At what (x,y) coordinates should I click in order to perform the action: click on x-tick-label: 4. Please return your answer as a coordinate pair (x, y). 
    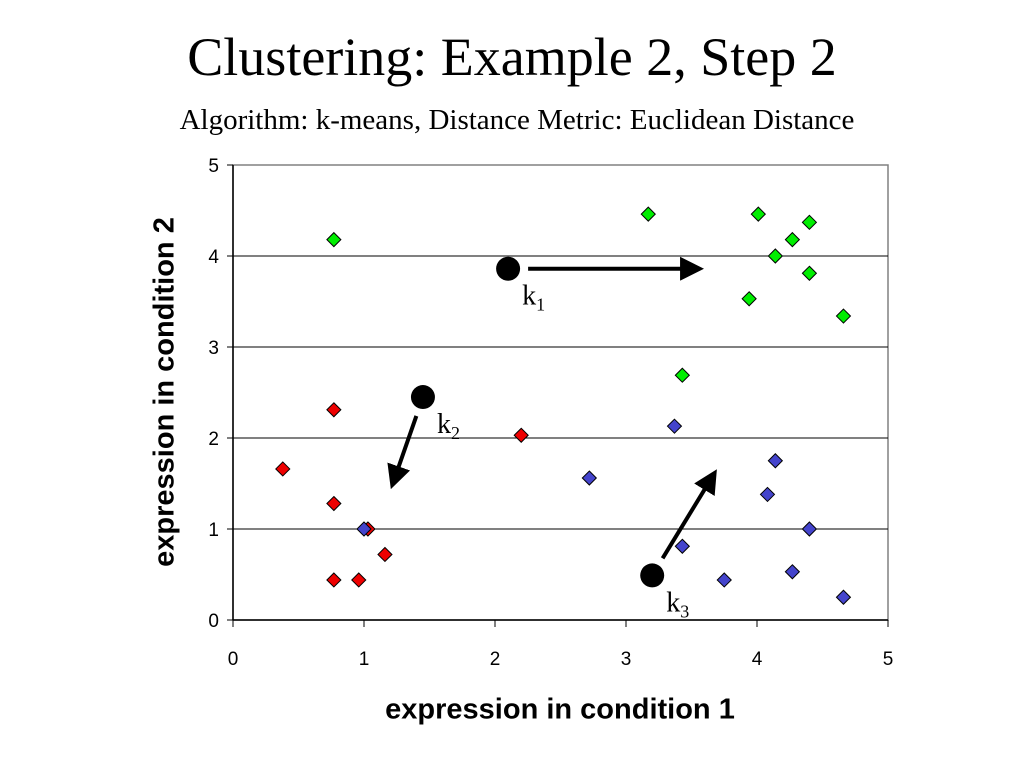
    Looking at the image, I should click on (757, 659).